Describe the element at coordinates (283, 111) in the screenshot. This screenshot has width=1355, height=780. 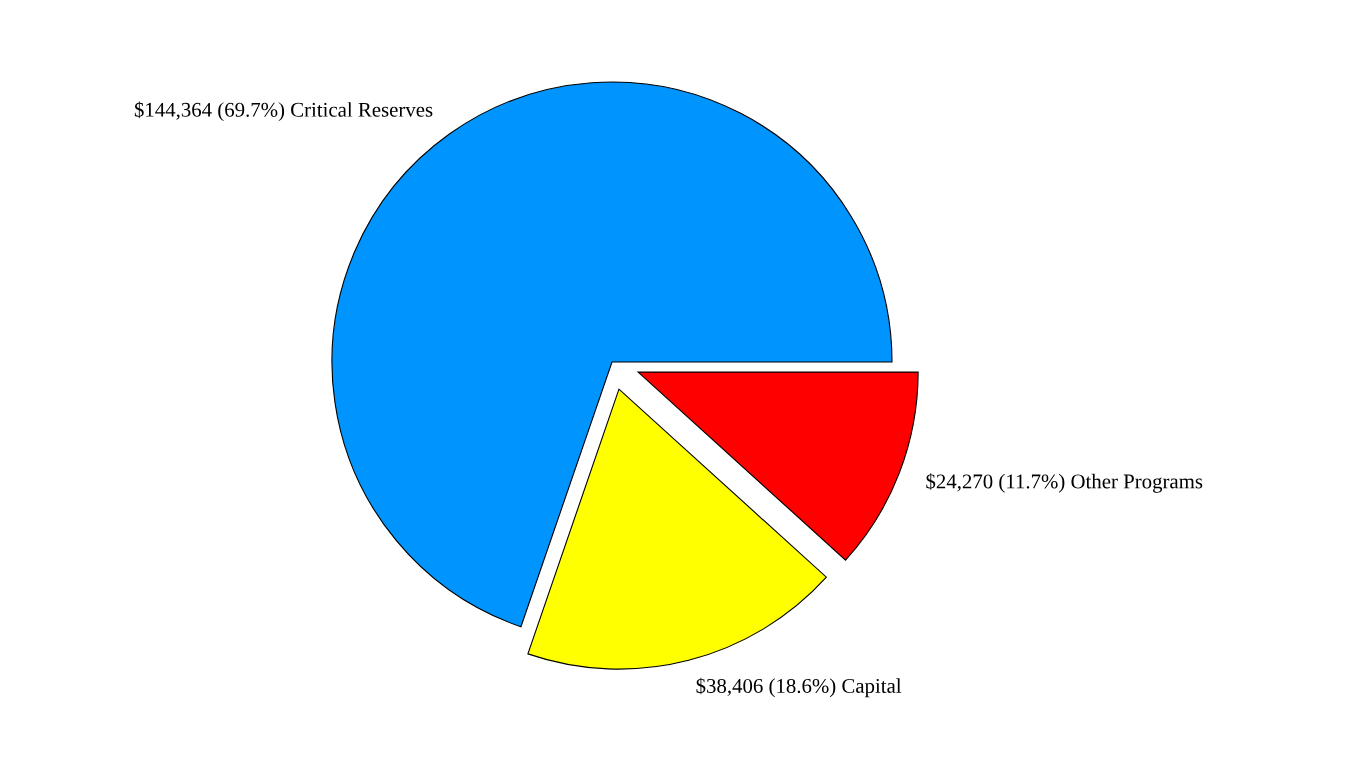
I see `slice-label: $144,364 (69.7%) Critical Reserves` at that location.